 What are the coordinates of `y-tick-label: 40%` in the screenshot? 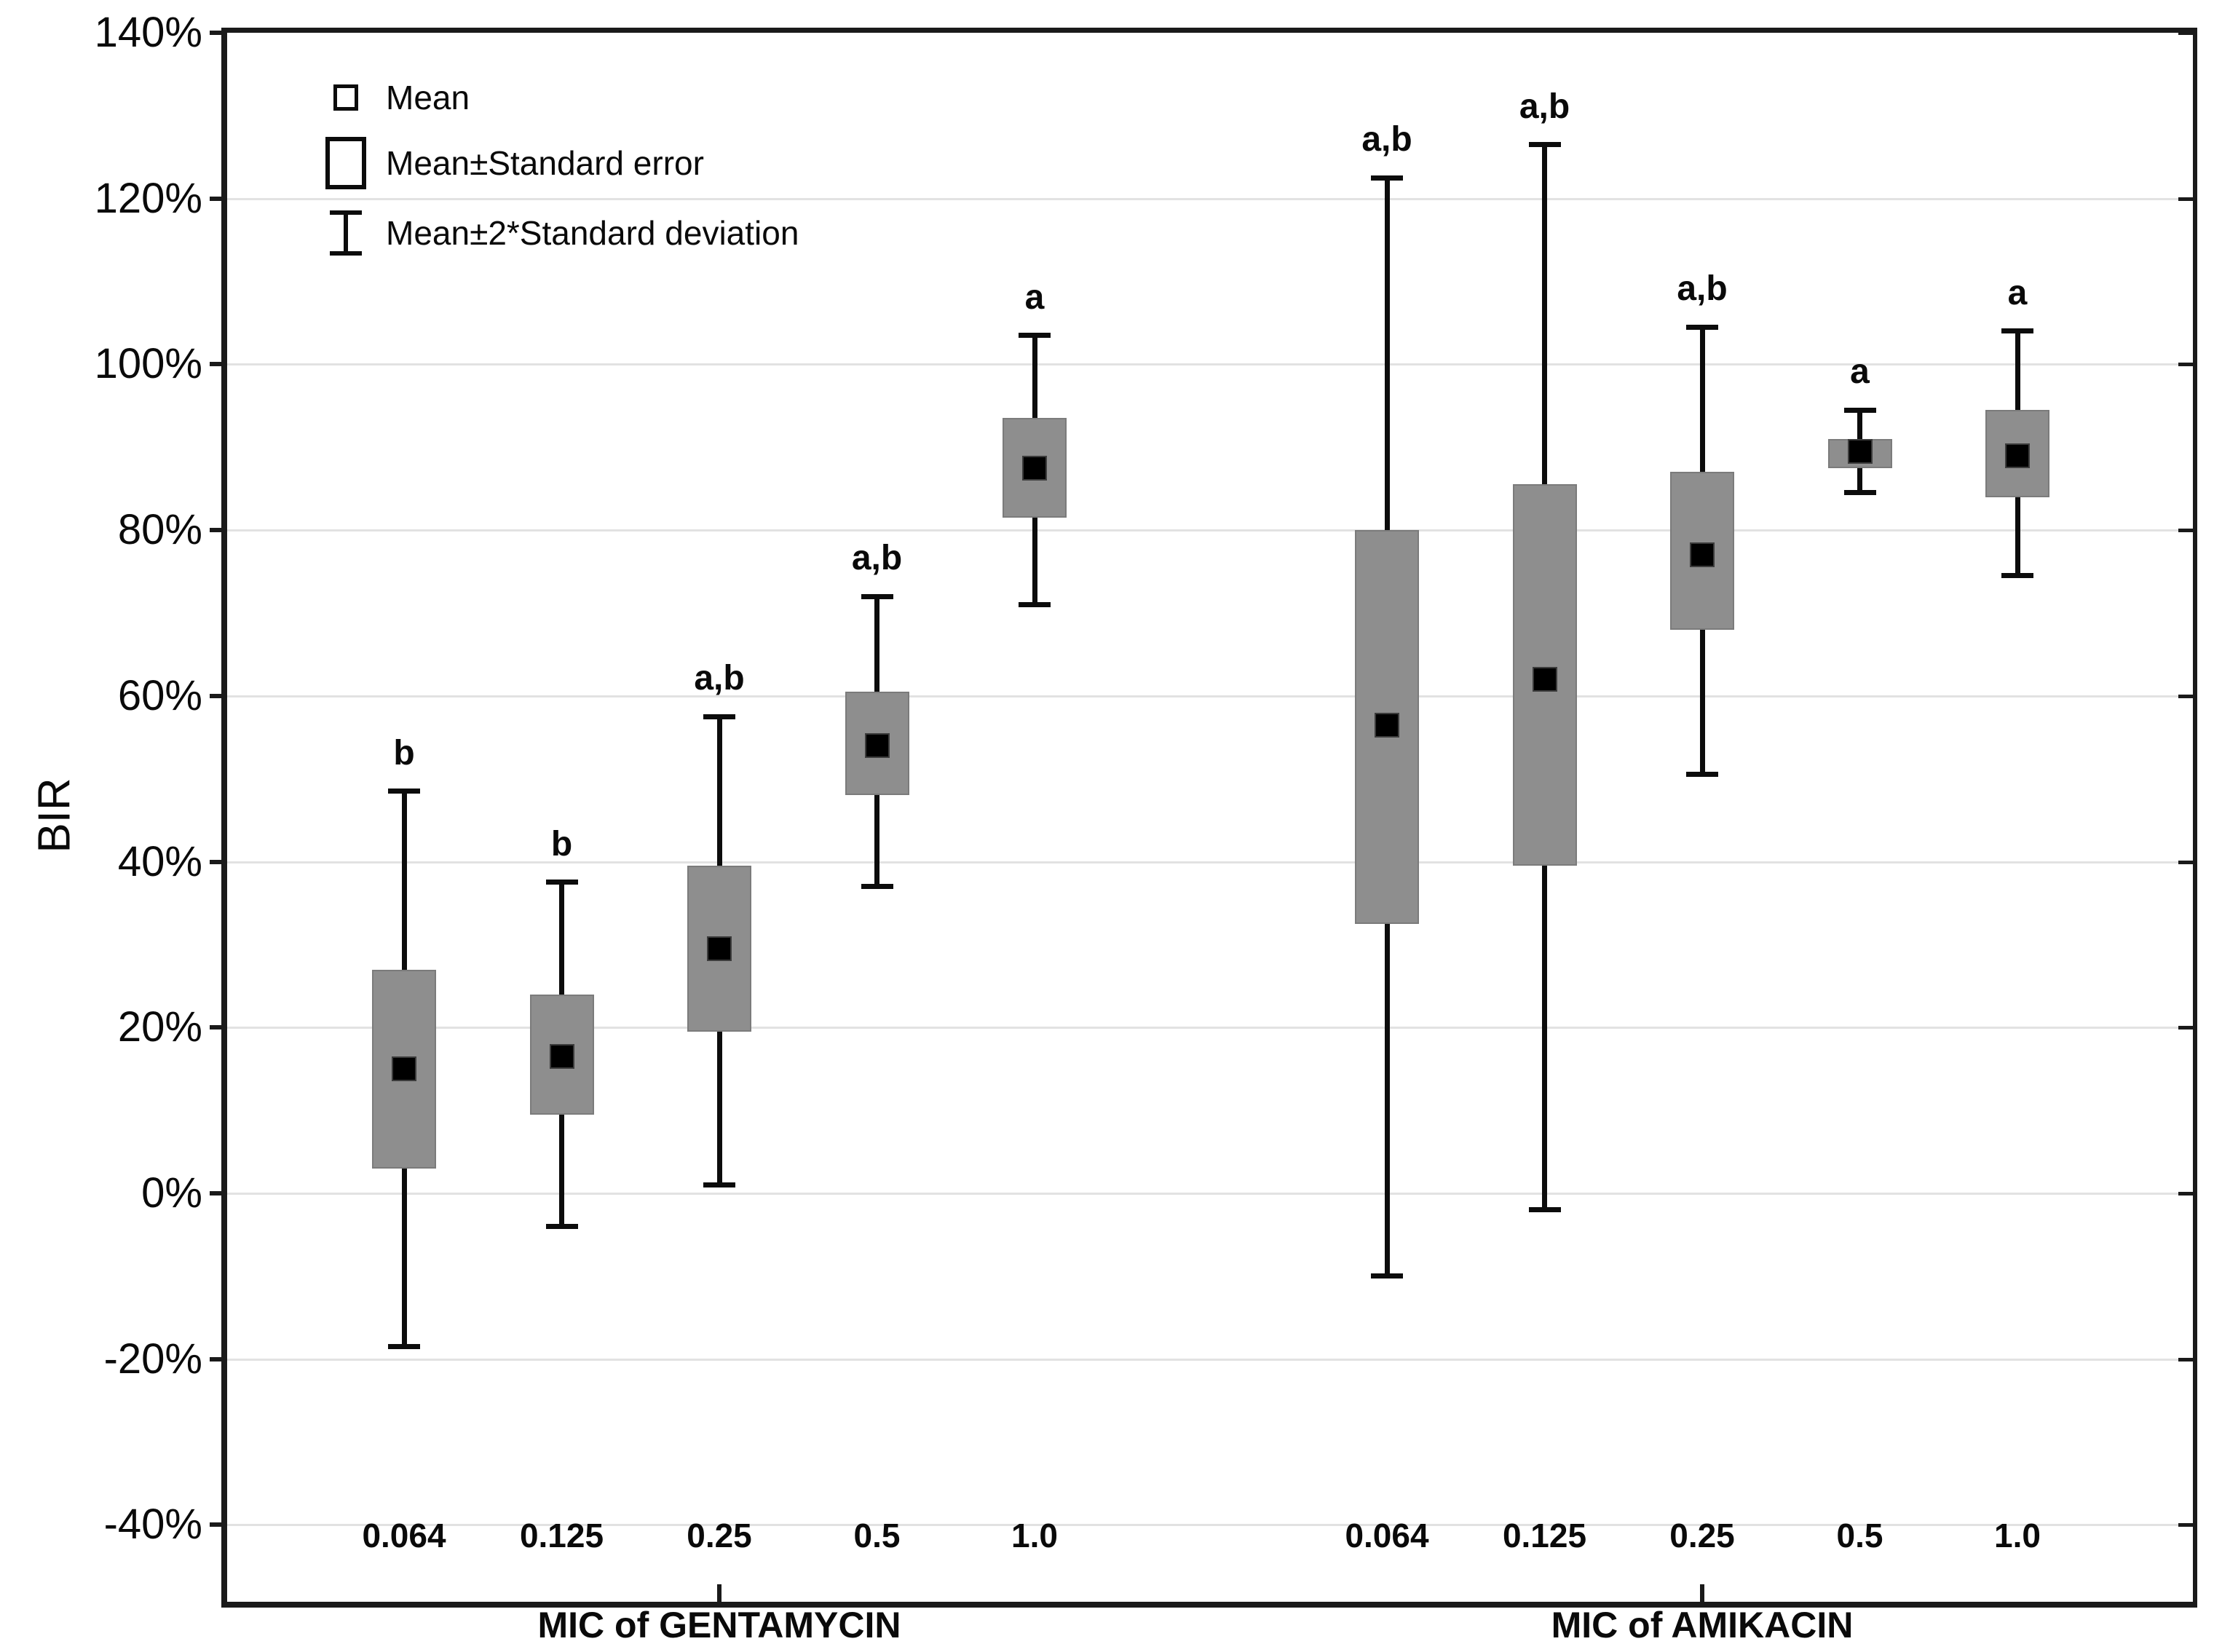 It's located at (159, 861).